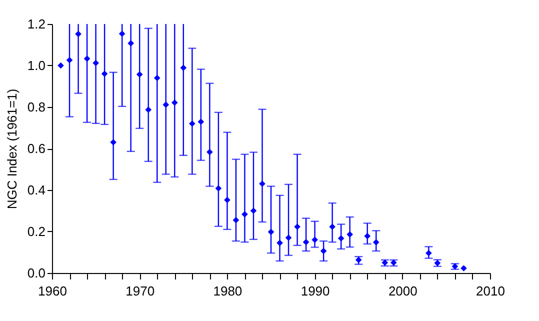  Describe the element at coordinates (52, 291) in the screenshot. I see `x-tick-label: 1960` at that location.